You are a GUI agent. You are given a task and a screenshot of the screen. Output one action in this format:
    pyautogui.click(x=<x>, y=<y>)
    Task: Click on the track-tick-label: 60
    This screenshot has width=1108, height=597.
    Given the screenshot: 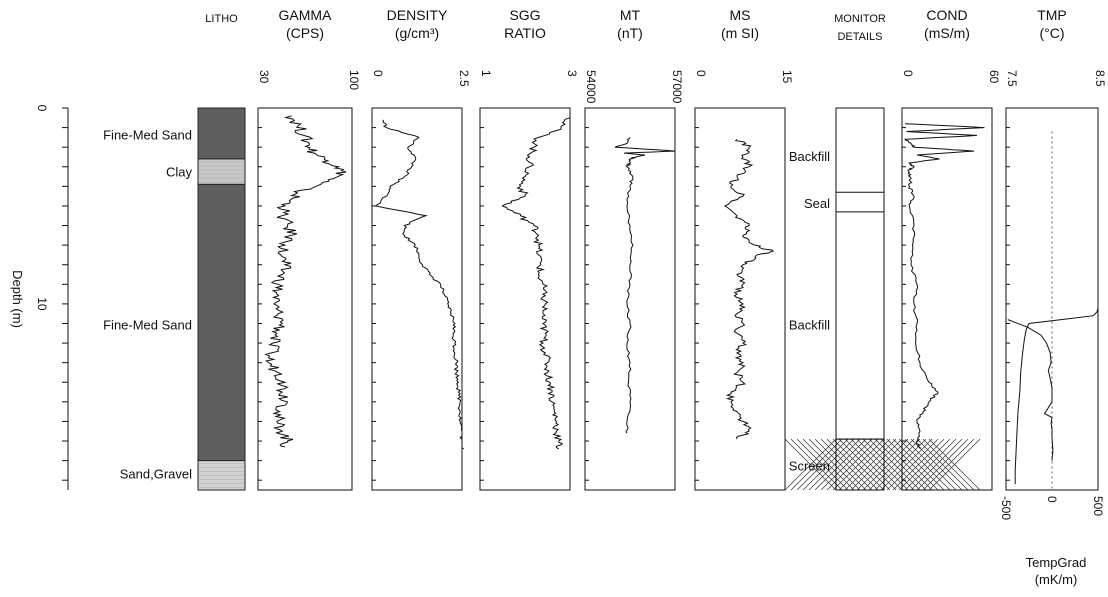 What is the action you would take?
    pyautogui.click(x=994, y=77)
    